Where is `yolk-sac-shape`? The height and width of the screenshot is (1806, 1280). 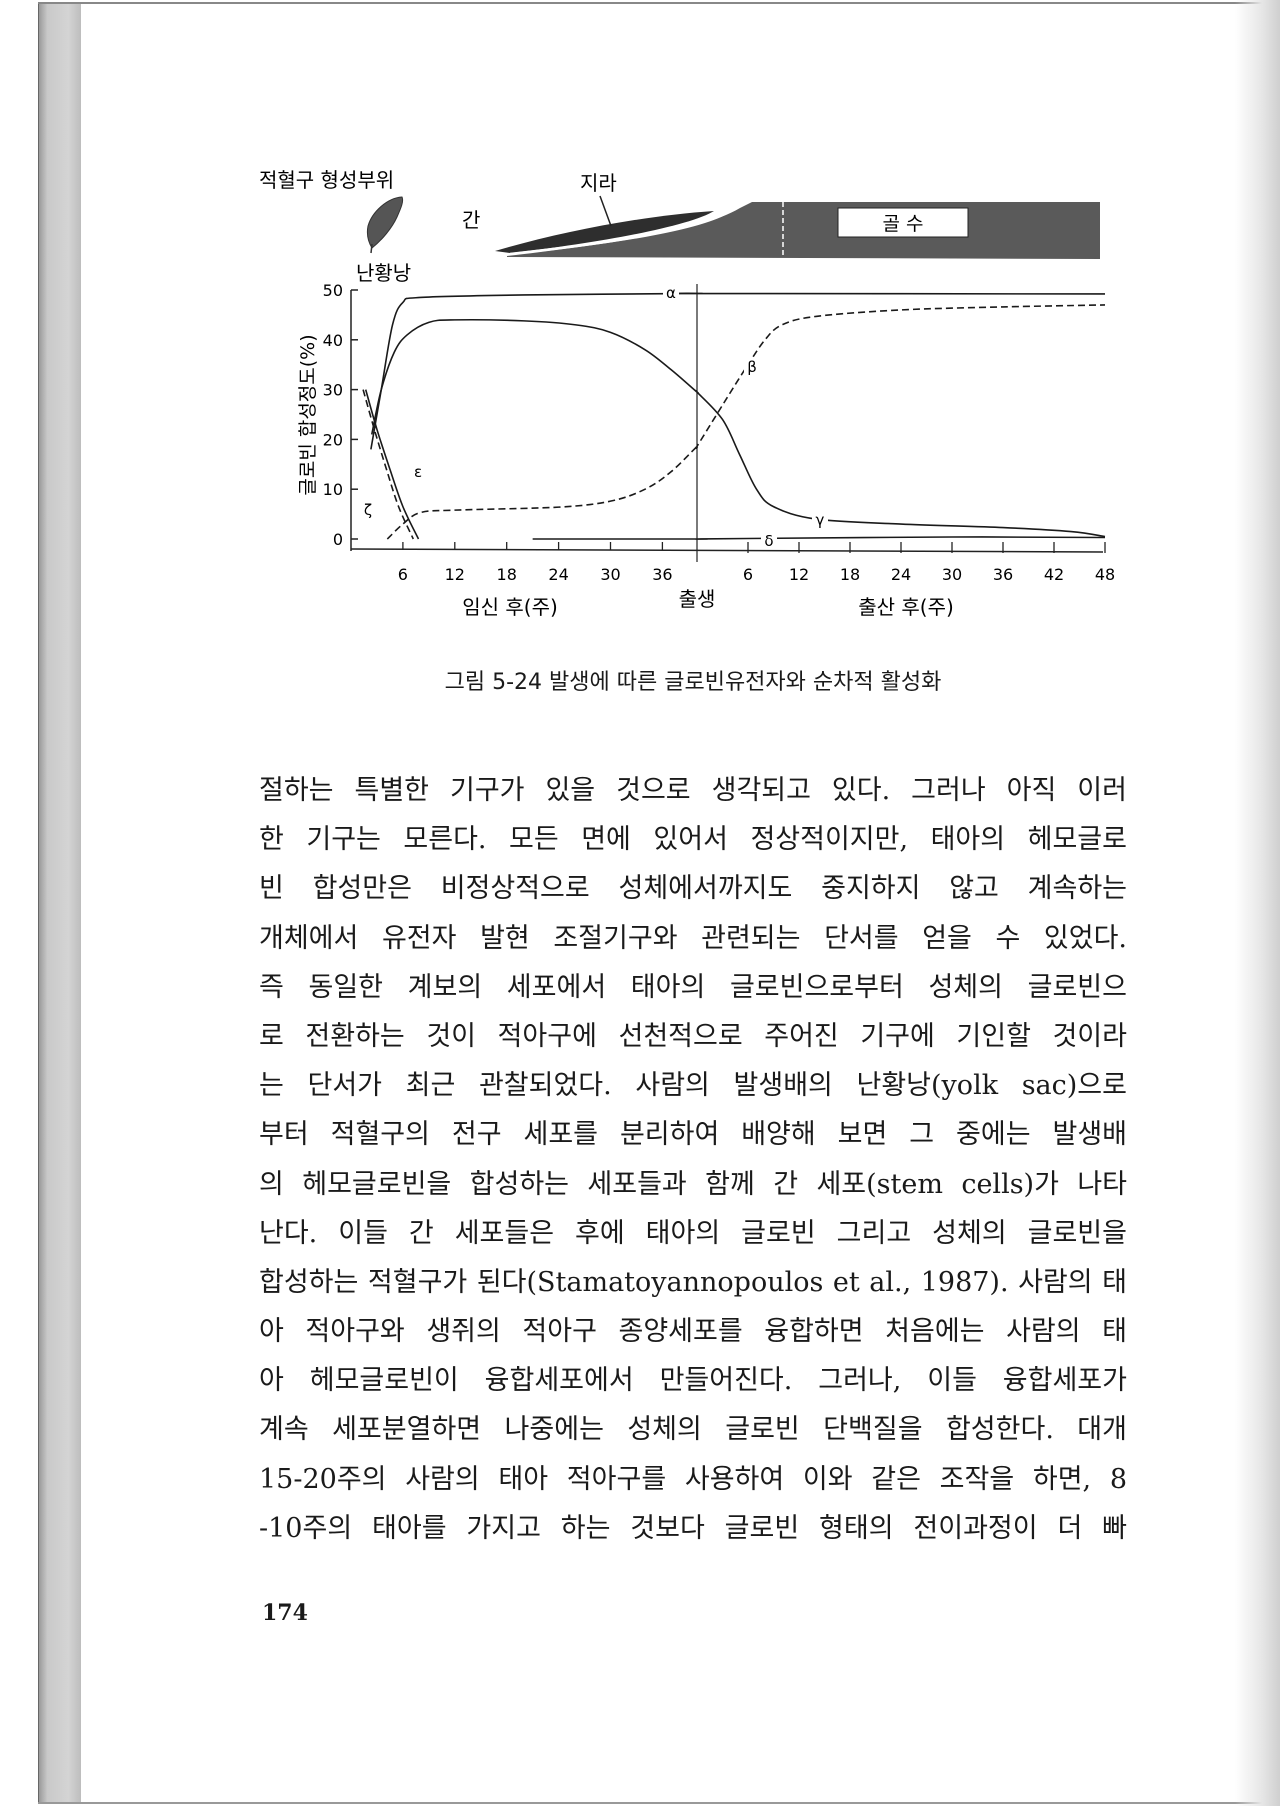
yolk-sac-shape is located at coordinates (385, 222).